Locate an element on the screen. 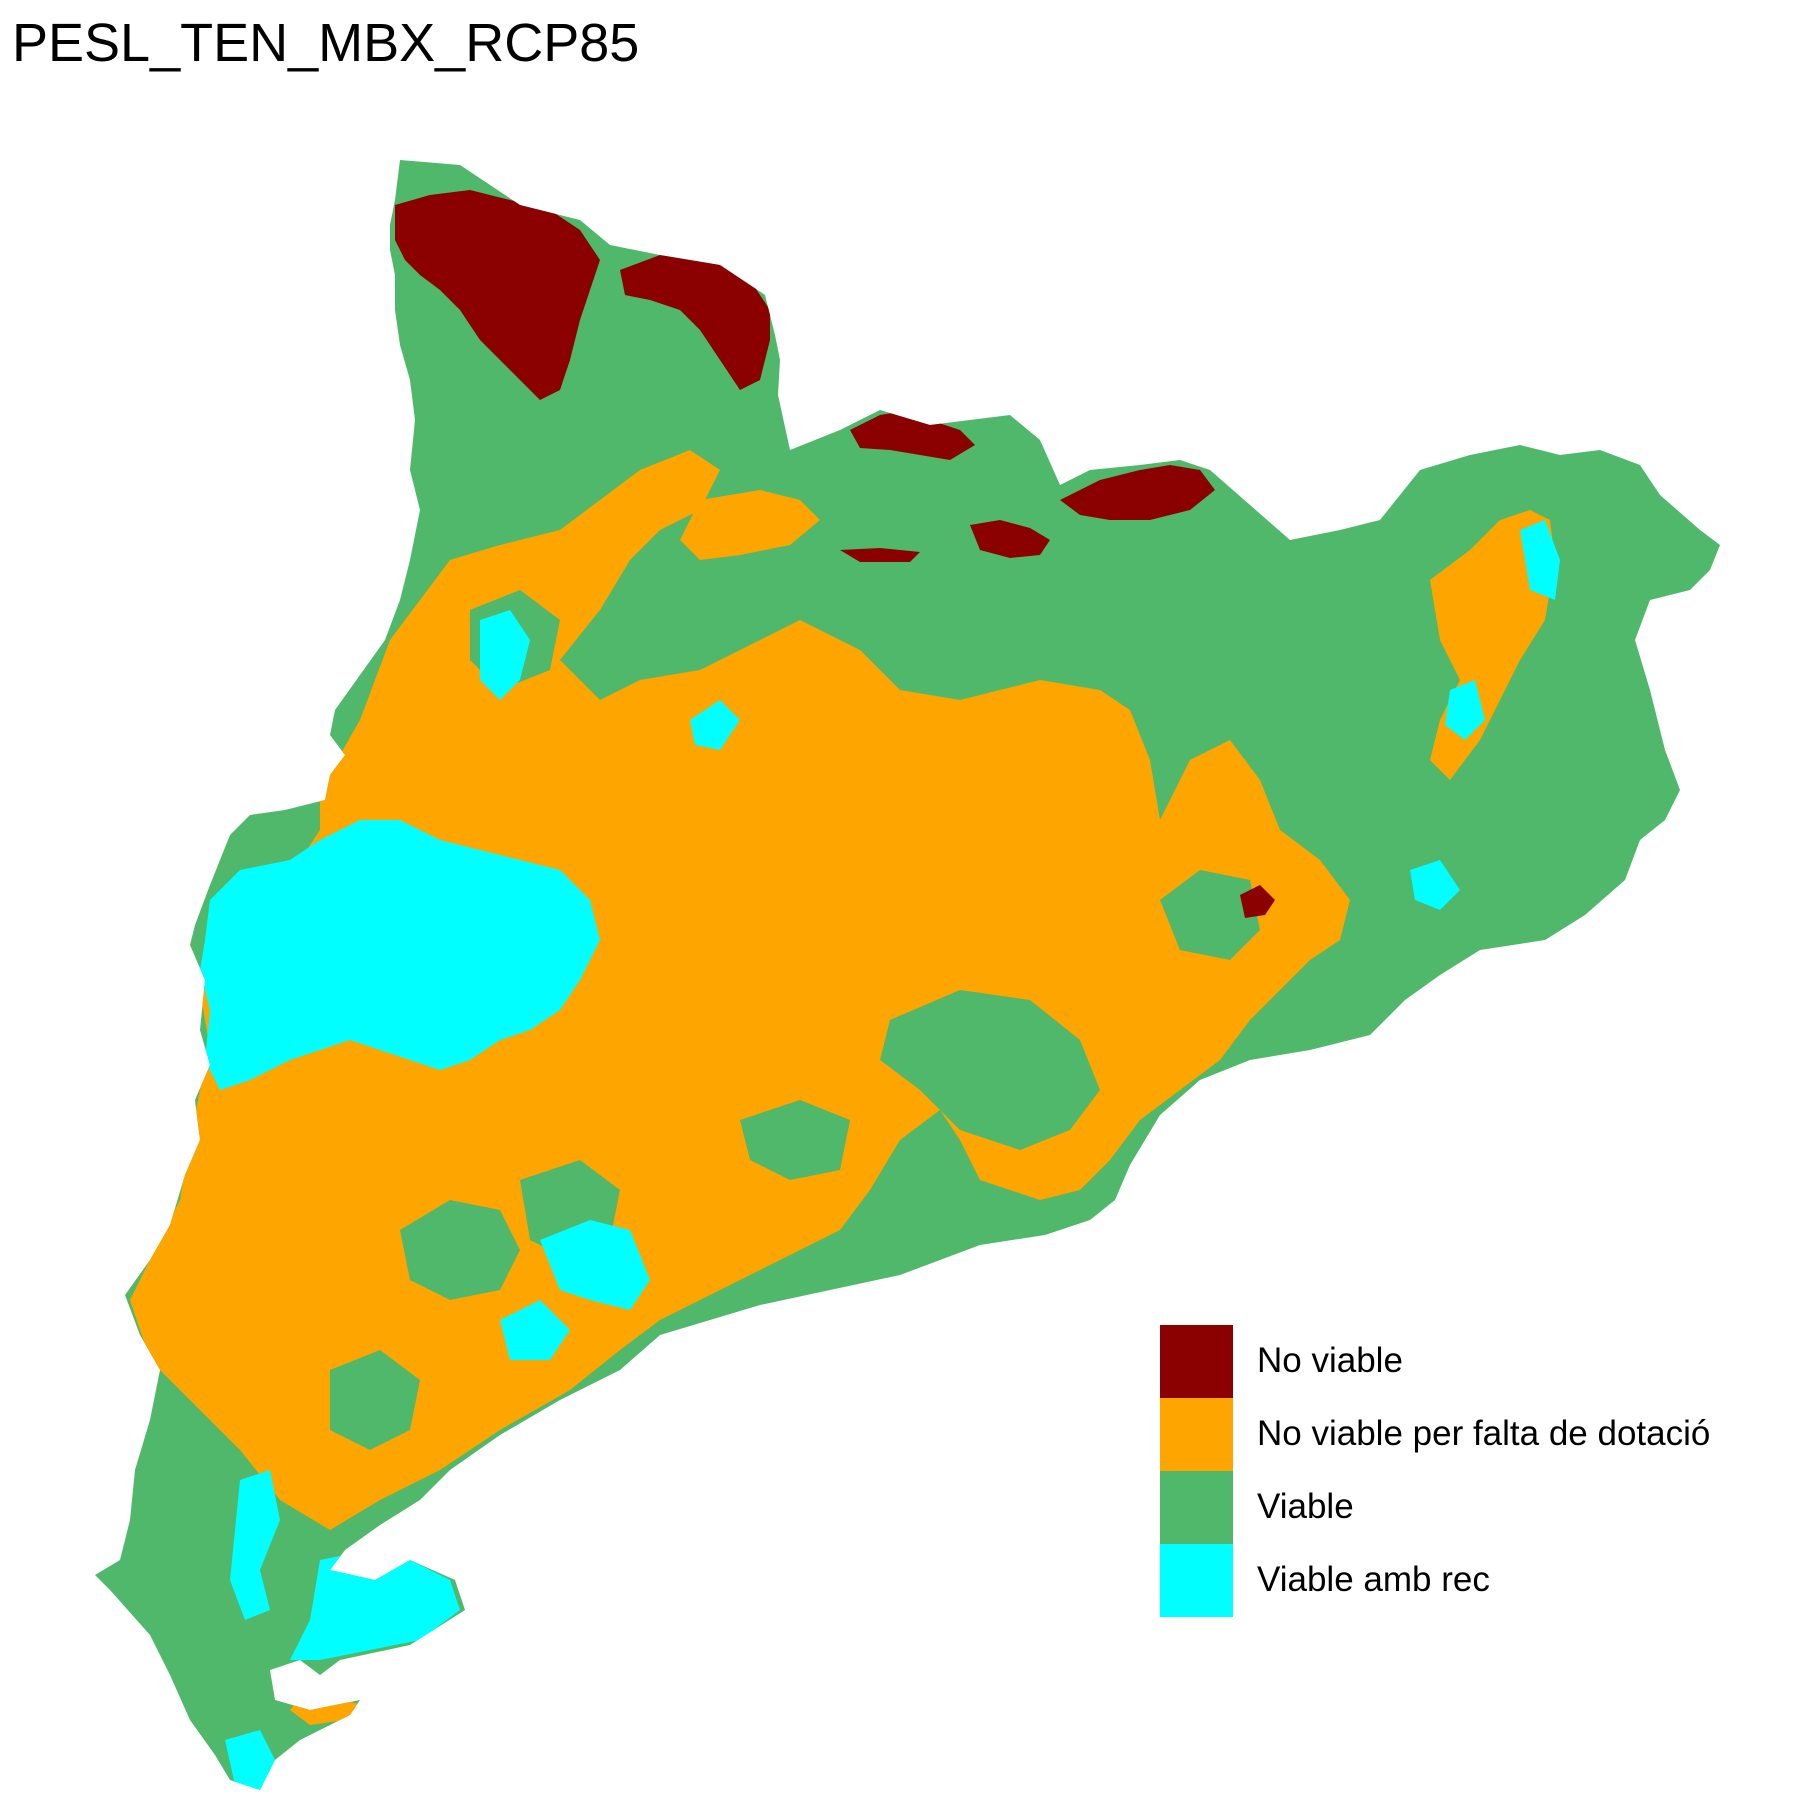 The width and height of the screenshot is (1800, 1800). region-viable-rec-upper is located at coordinates (505, 655).